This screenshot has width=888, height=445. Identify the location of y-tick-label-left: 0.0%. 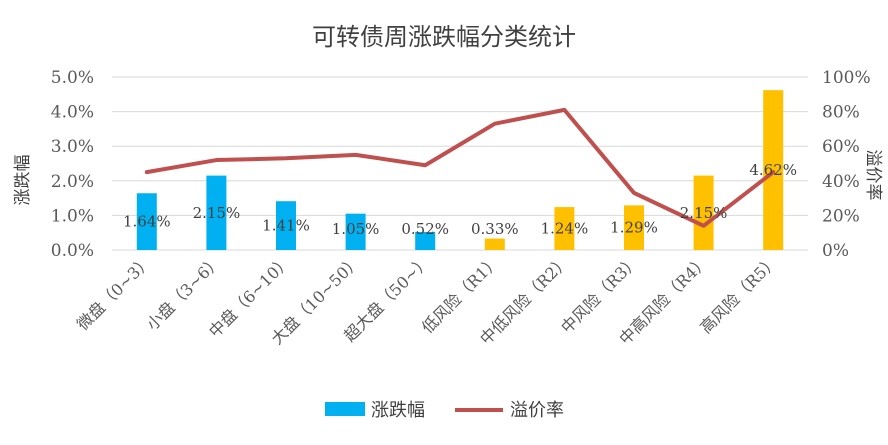
(72, 251).